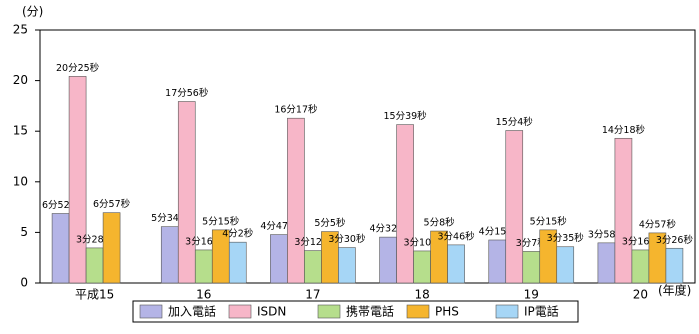  What do you see at coordinates (20, 181) in the screenshot?
I see `y-tick-label: 10` at bounding box center [20, 181].